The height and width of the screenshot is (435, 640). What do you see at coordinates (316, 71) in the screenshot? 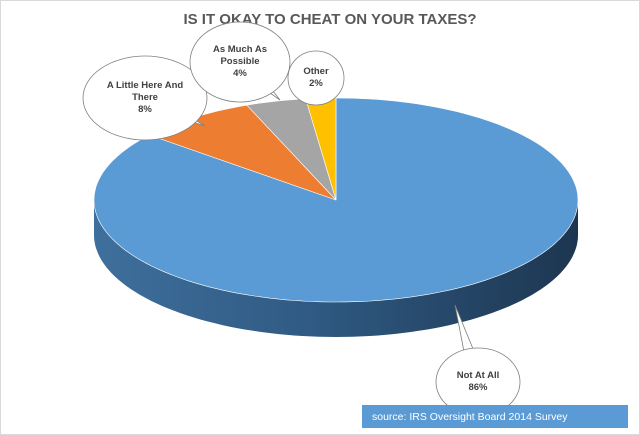
I see `category-label: Other` at bounding box center [316, 71].